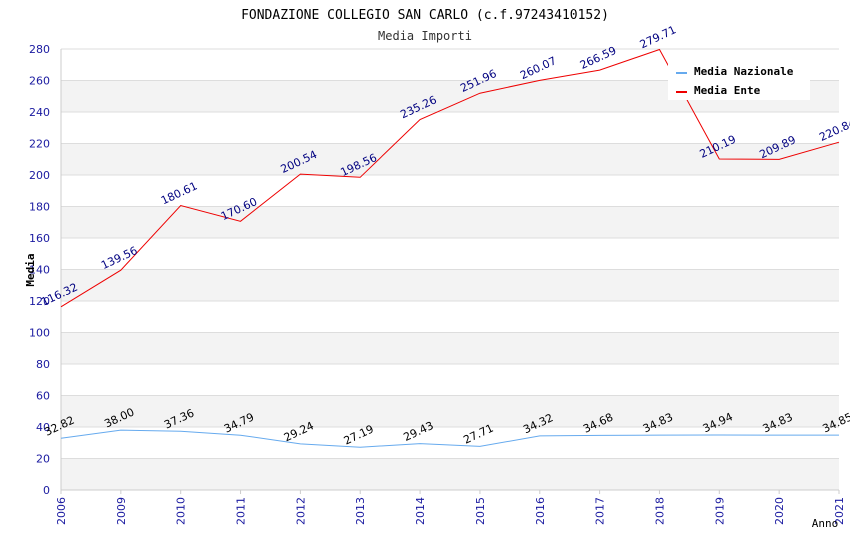  What do you see at coordinates (420, 511) in the screenshot?
I see `x-tick-label: 2014` at bounding box center [420, 511].